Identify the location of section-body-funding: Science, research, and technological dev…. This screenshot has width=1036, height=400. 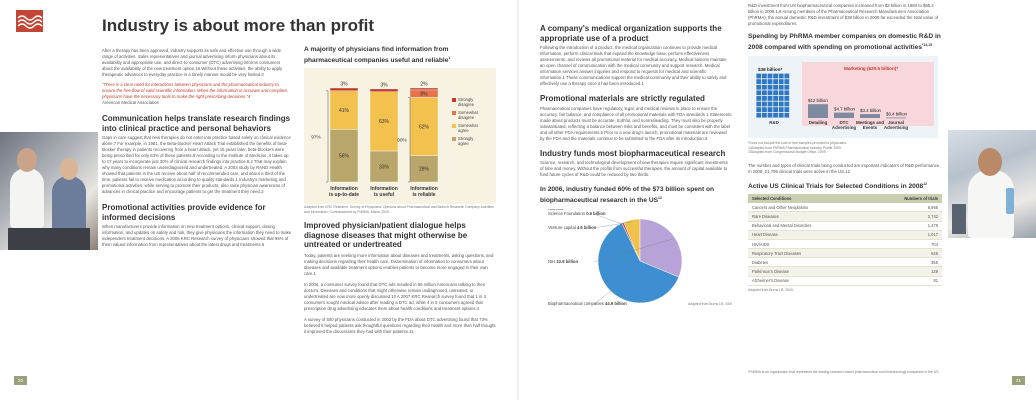
(634, 168).